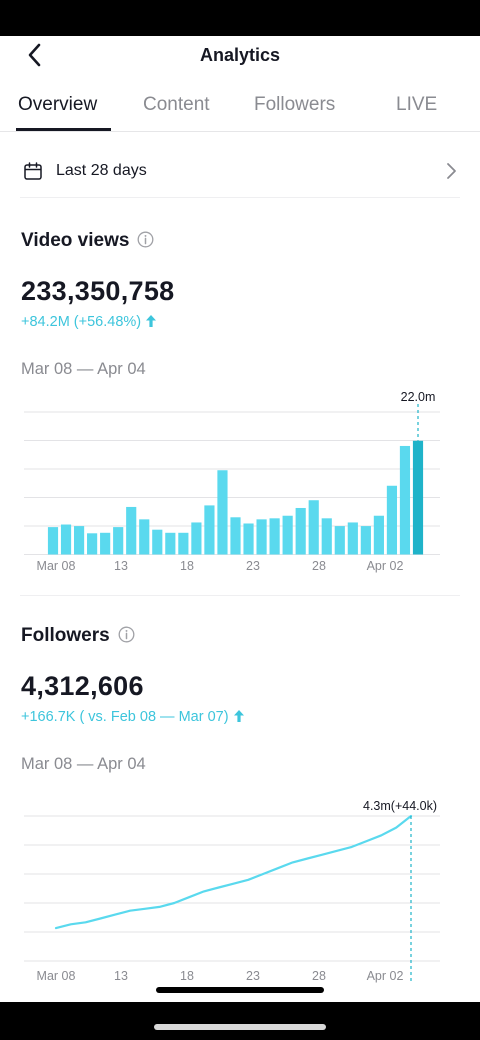 This screenshot has height=1040, width=480. What do you see at coordinates (417, 104) in the screenshot?
I see `tab-live: LIVE` at bounding box center [417, 104].